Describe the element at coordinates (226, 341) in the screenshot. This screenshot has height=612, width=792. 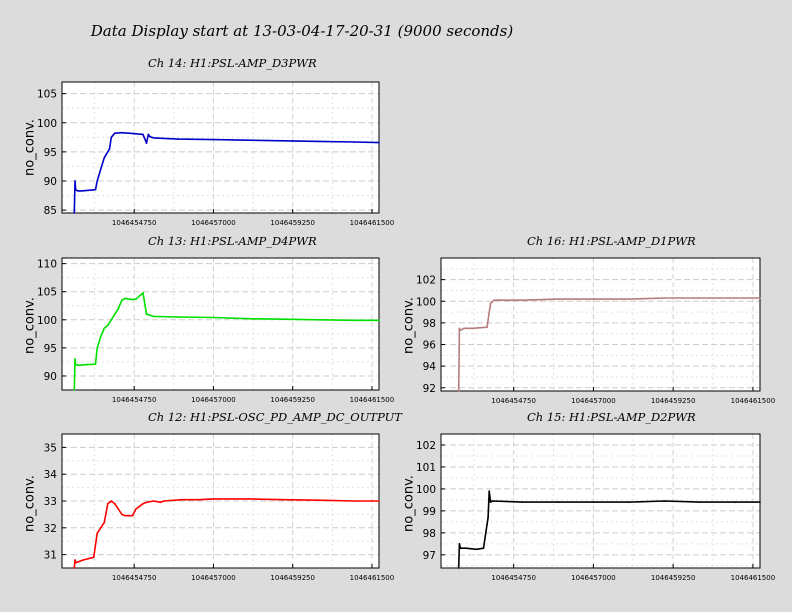
I see `series-line` at that location.